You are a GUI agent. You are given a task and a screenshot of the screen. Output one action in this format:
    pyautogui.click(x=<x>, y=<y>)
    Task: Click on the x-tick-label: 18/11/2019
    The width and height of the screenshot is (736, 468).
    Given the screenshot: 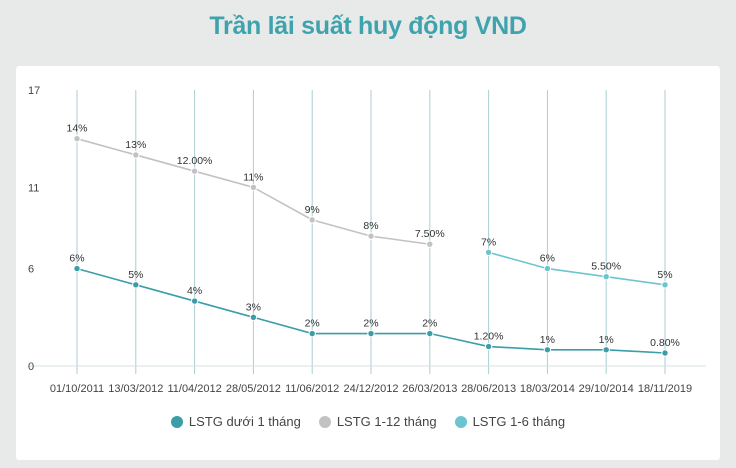 What is the action you would take?
    pyautogui.click(x=665, y=389)
    